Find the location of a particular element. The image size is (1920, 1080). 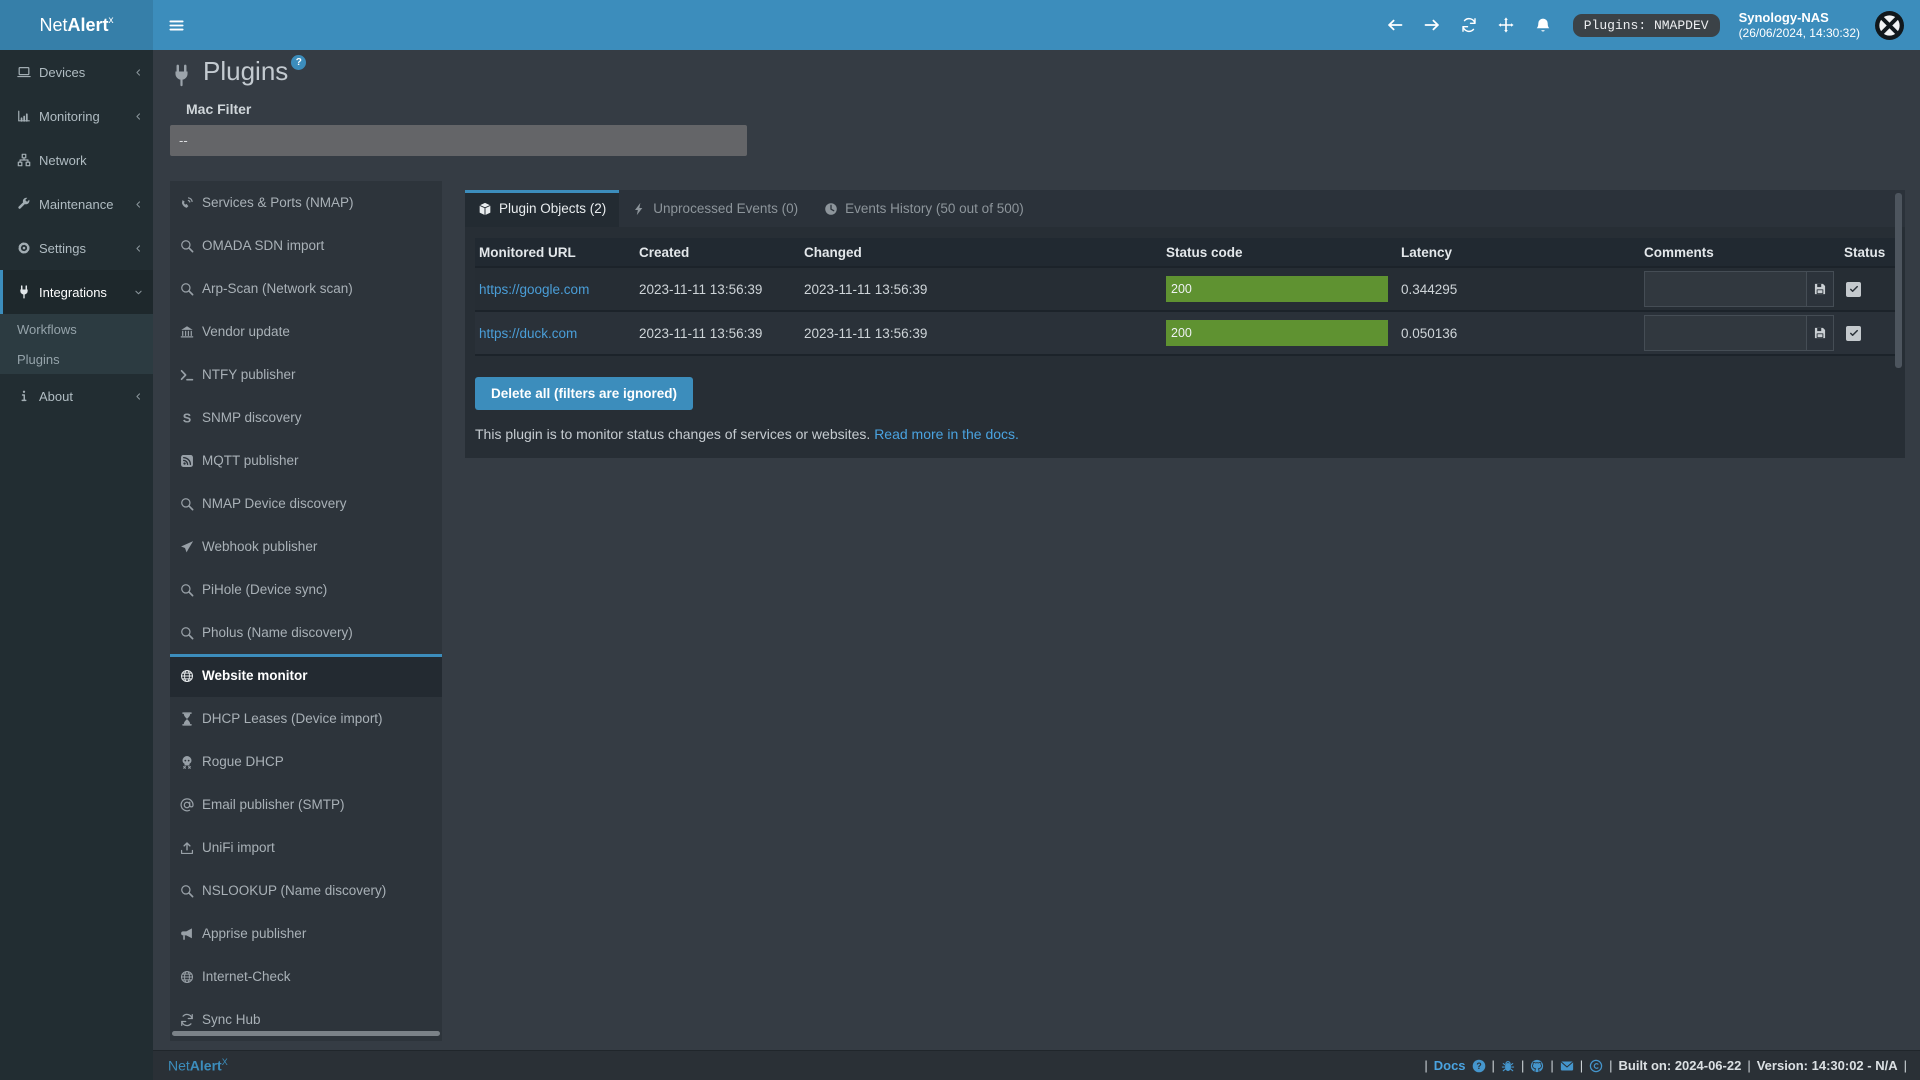

plugin-nav-item-dhcp-leases-device-import: DHCP Leases (Device import) is located at coordinates (306, 718).